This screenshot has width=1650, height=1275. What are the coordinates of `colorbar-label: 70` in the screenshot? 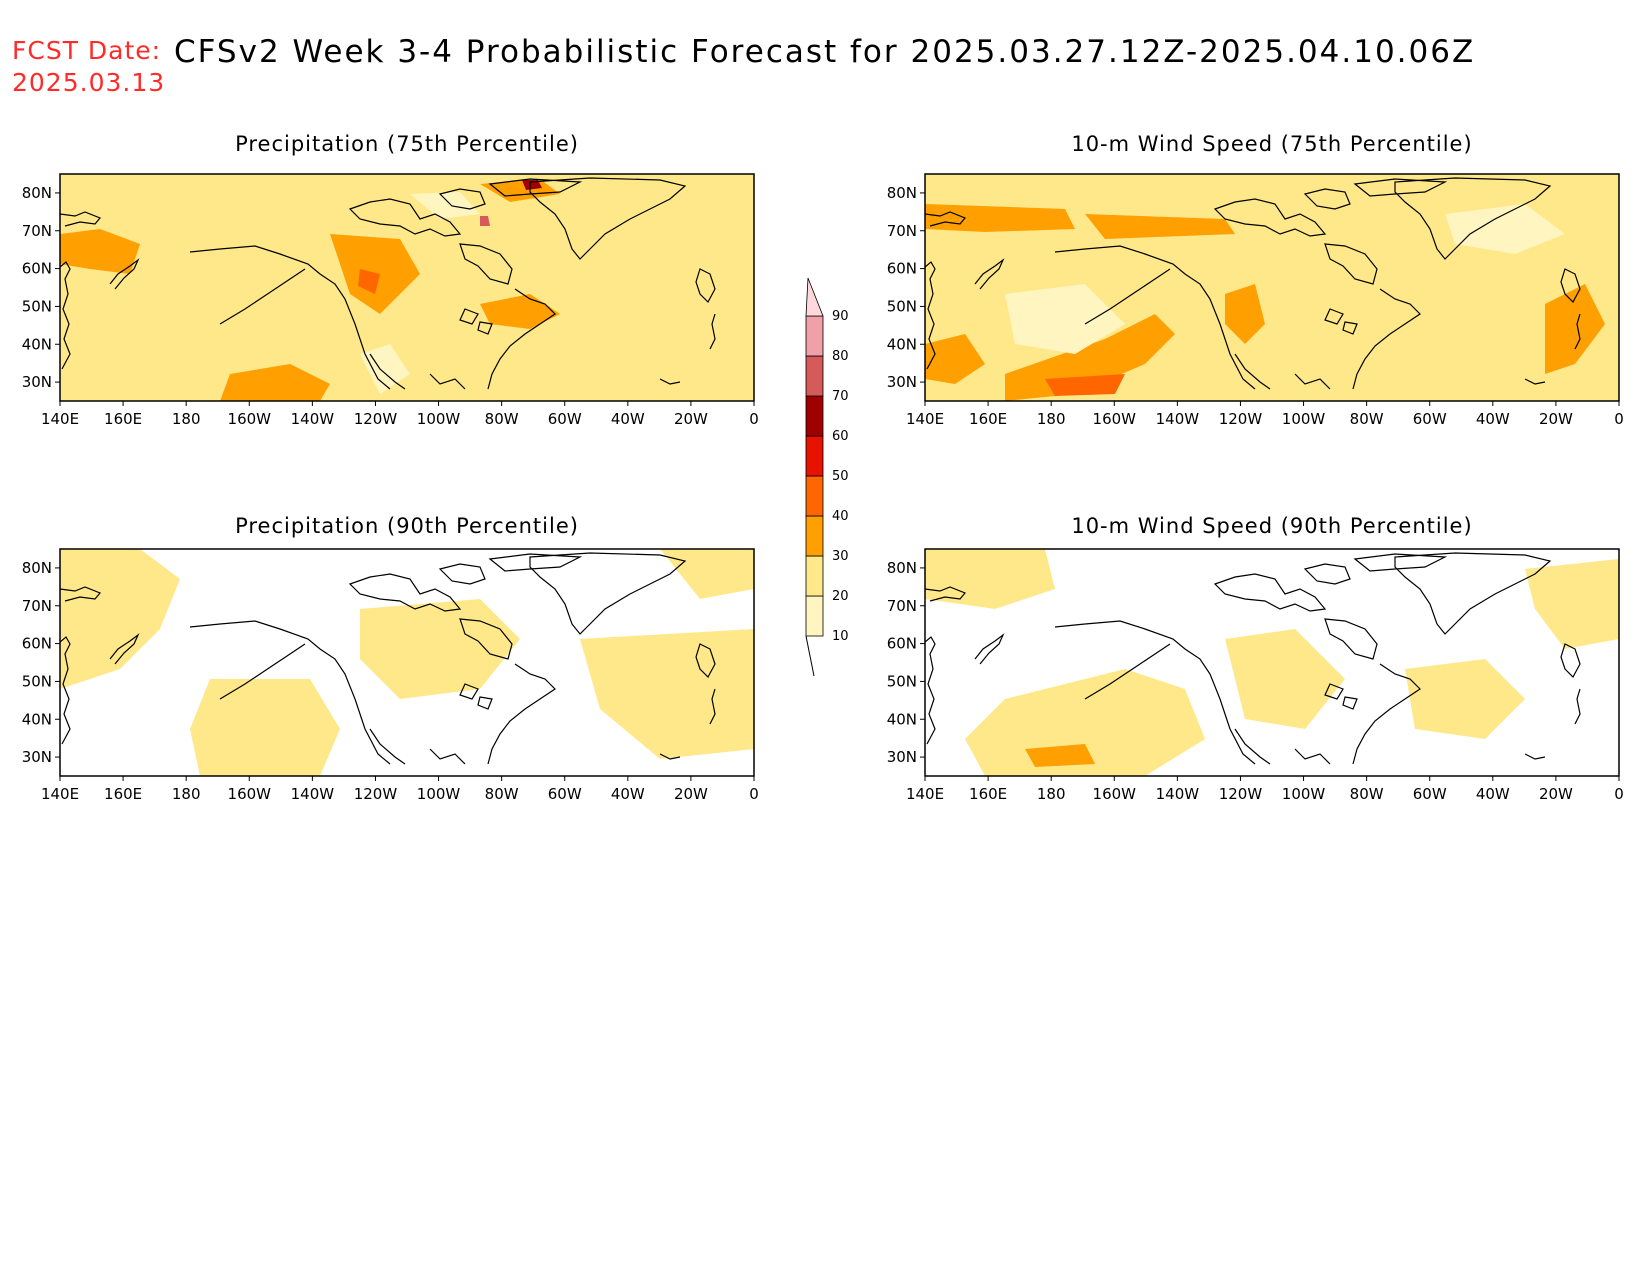 It's located at (840, 396).